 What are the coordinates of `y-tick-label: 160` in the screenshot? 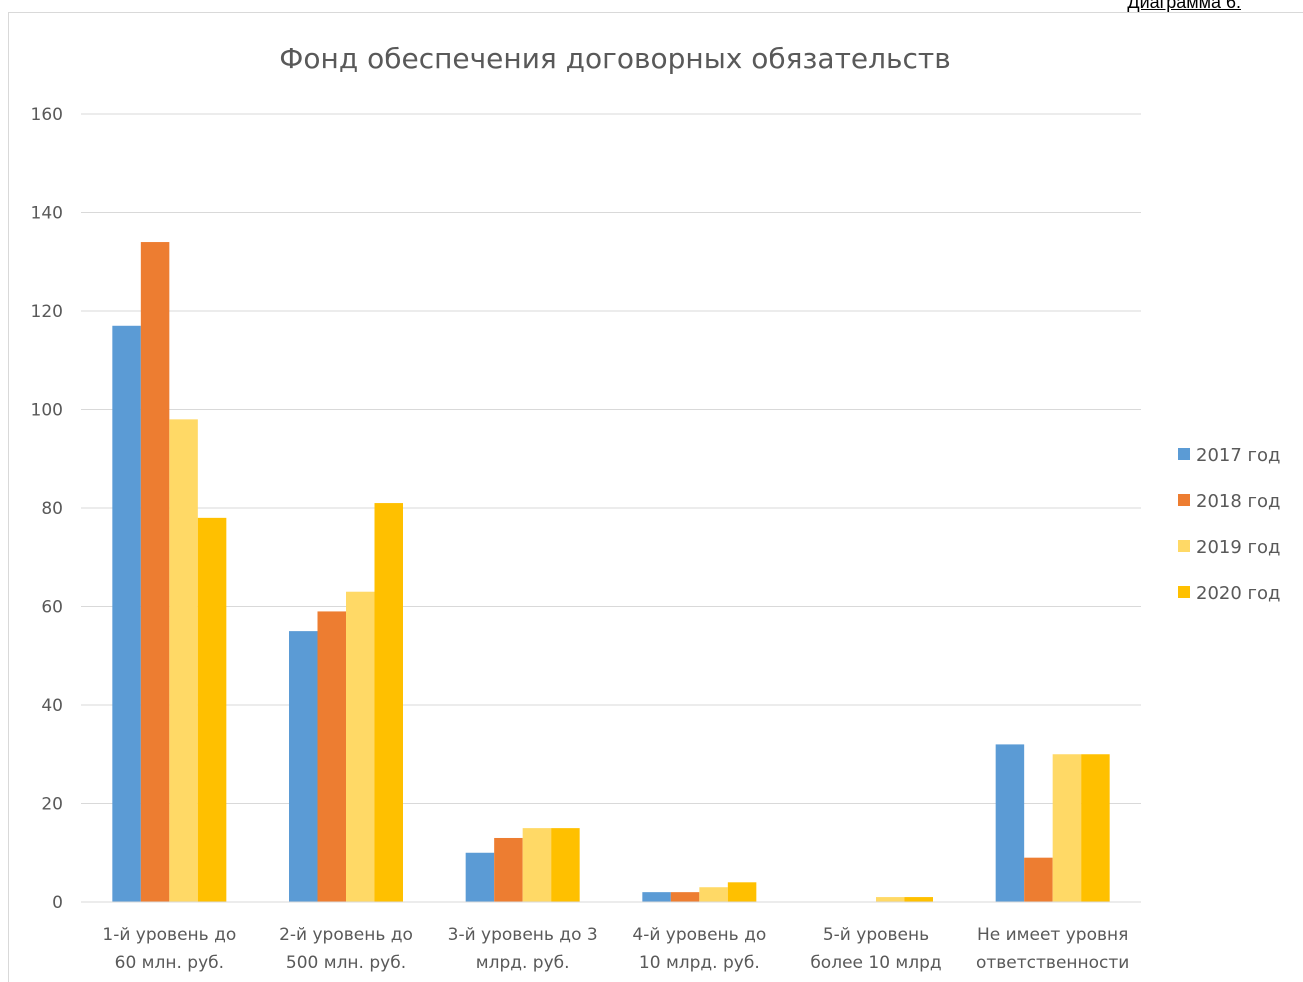 It's located at (47, 115).